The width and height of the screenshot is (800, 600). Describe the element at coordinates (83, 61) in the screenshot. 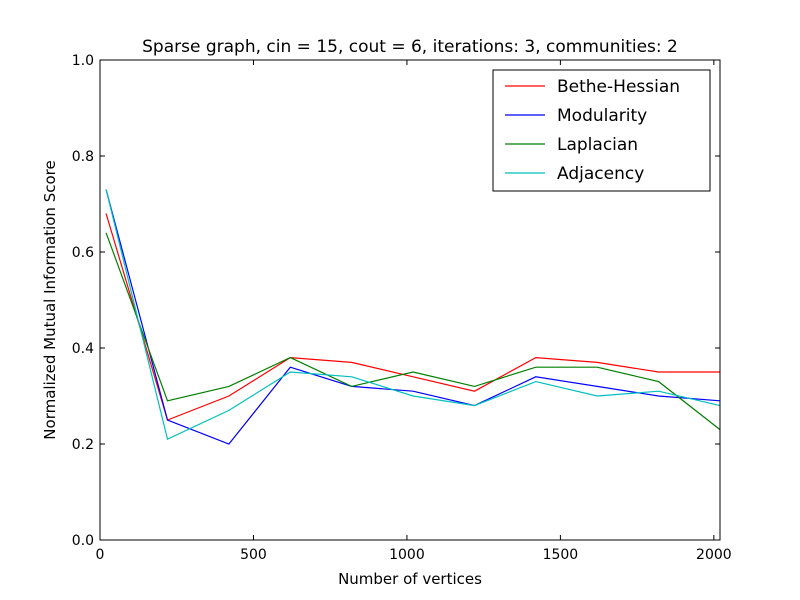

I see `y-tick-label: 1.0` at that location.